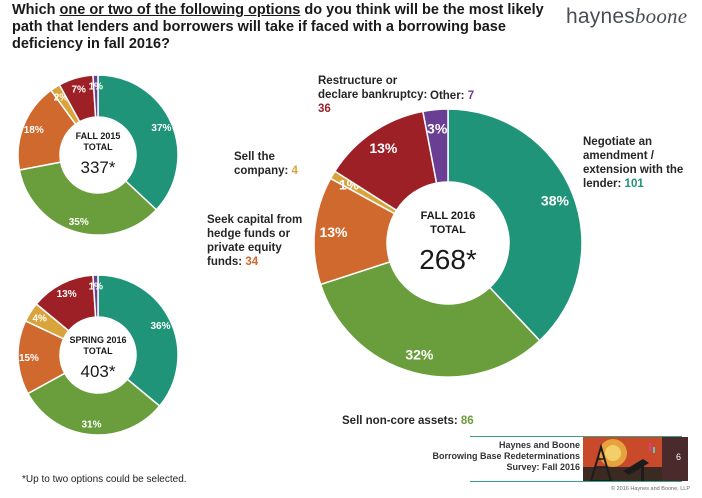  Describe the element at coordinates (419, 354) in the screenshot. I see `slice-label-sell-non-core: 32%` at that location.